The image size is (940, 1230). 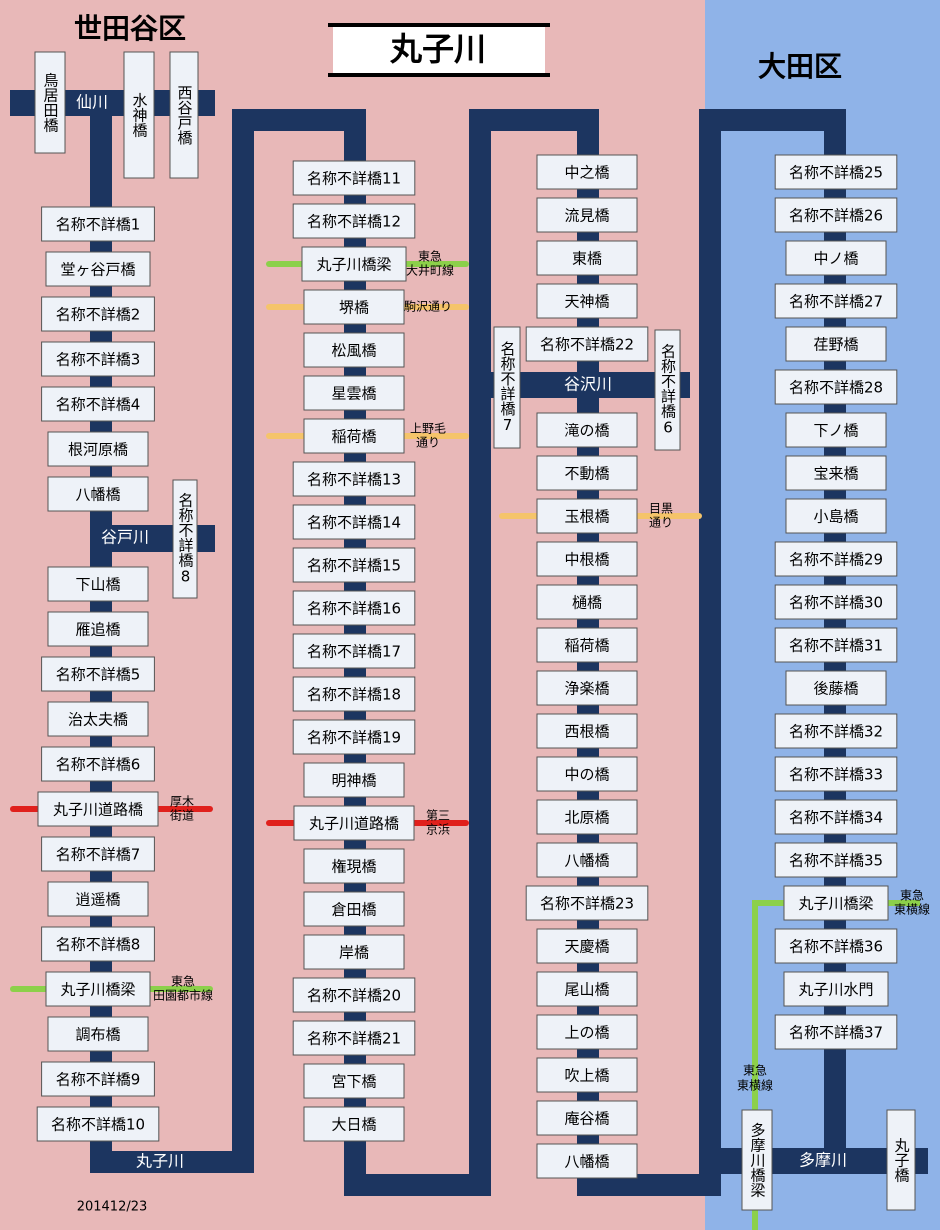 I want to click on bridge-name: 名称不詳橋8, so click(x=98, y=945).